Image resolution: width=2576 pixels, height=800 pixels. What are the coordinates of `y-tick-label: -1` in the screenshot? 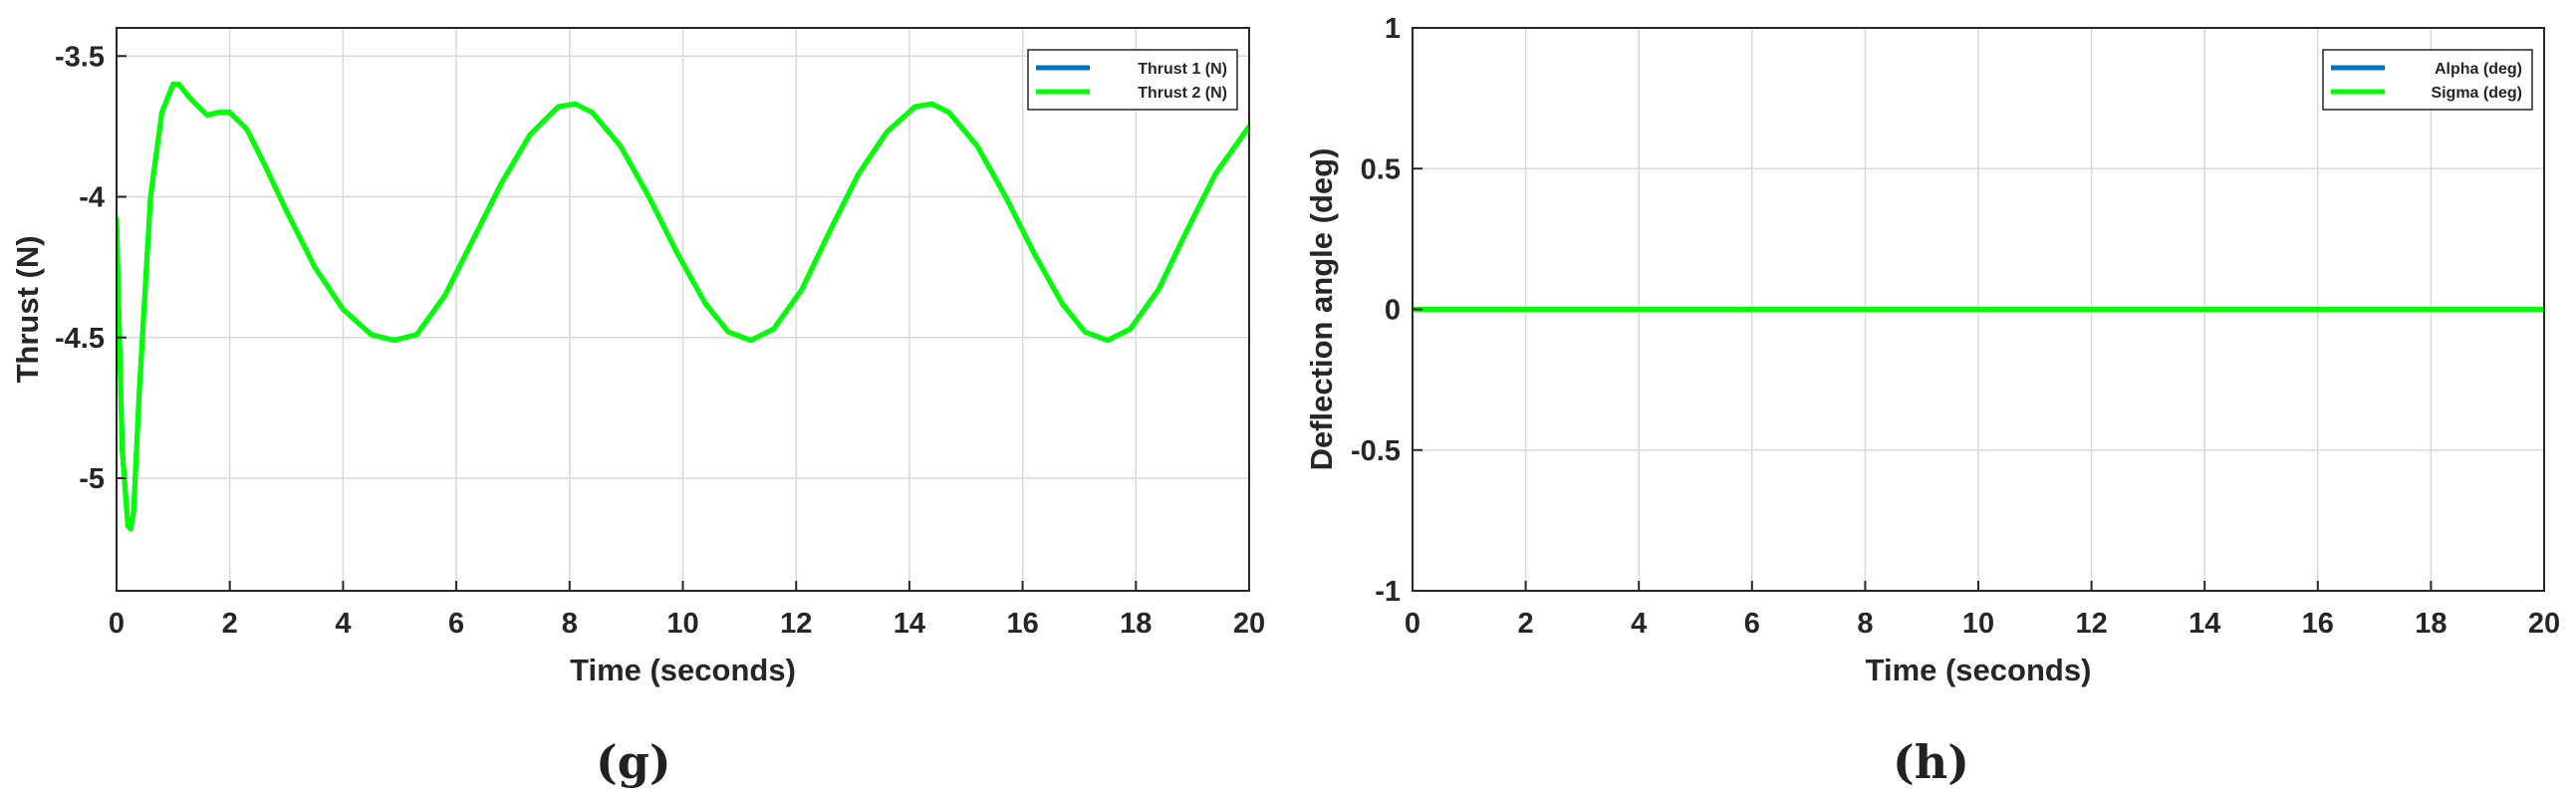 It's located at (1388, 592).